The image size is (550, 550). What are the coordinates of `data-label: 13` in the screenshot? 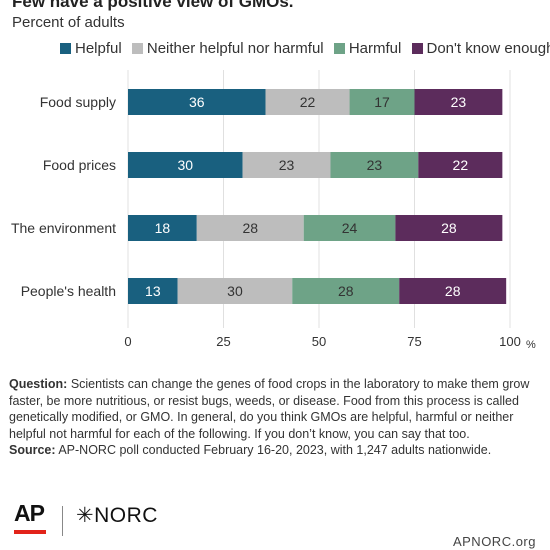 It's located at (153, 291).